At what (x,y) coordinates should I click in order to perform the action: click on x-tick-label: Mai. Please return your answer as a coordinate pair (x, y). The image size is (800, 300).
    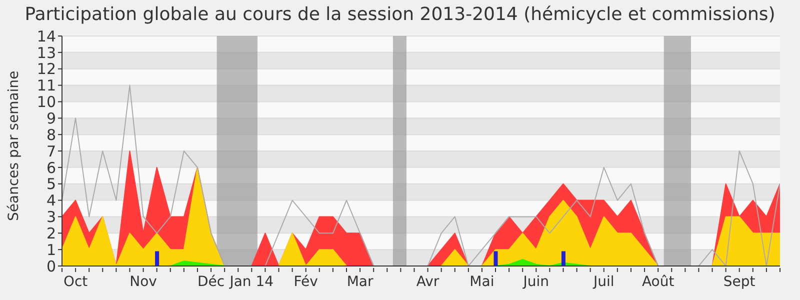
    Looking at the image, I should click on (482, 282).